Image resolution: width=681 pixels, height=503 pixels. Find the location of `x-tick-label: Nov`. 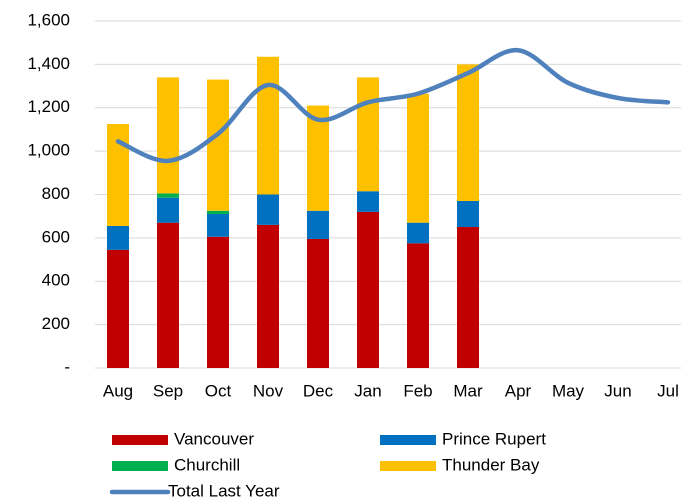

x-tick-label: Nov is located at coordinates (268, 390).